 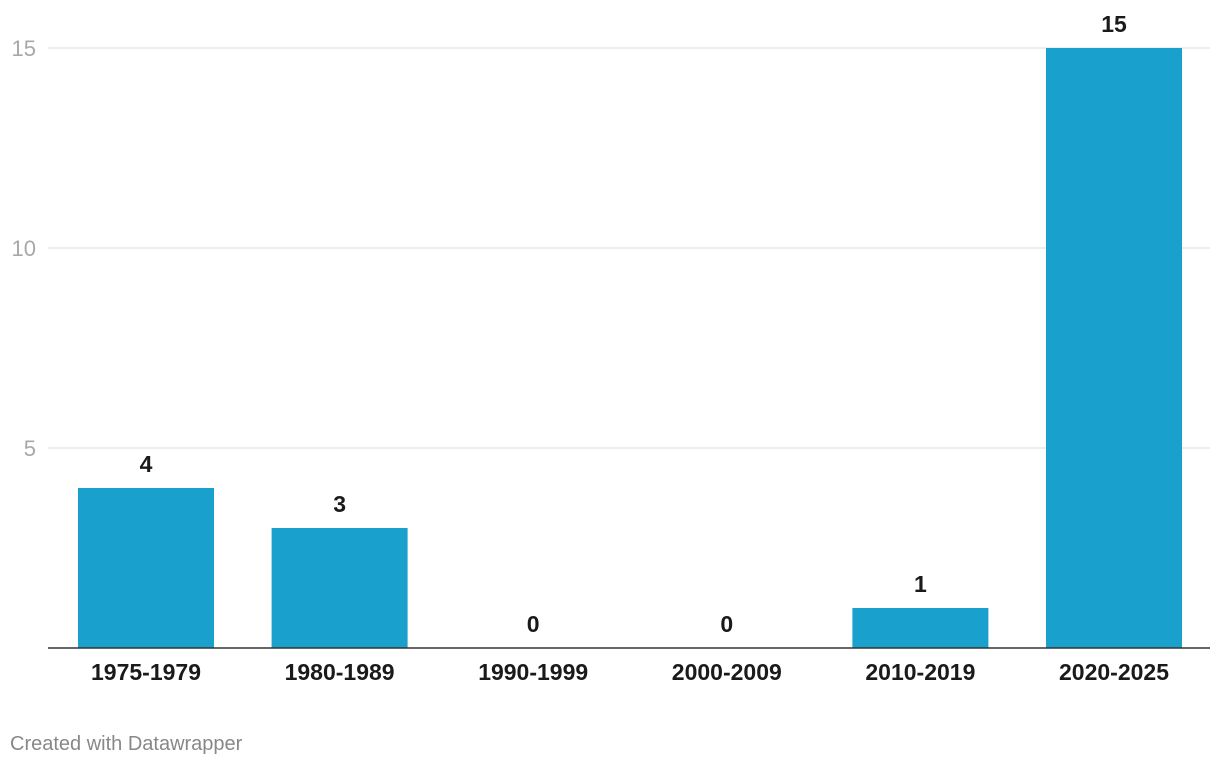 What do you see at coordinates (533, 672) in the screenshot?
I see `x-tick-label: 1990-1999` at bounding box center [533, 672].